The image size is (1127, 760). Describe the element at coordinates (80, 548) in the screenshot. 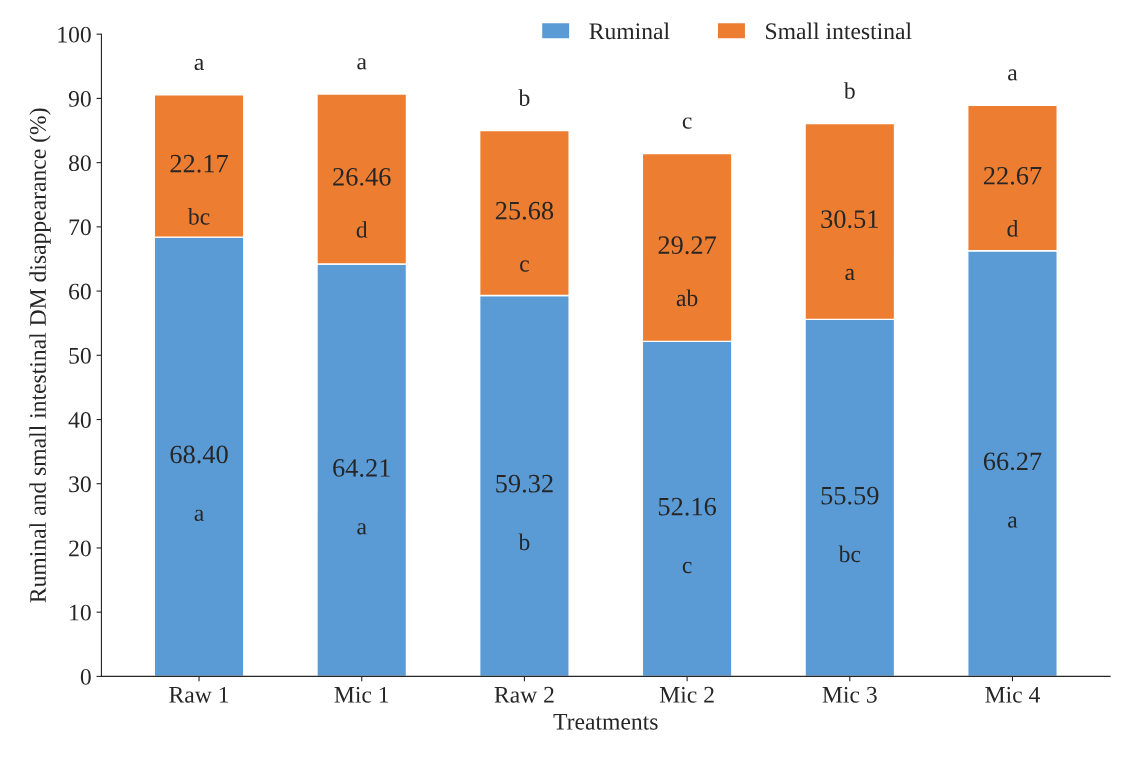

I see `y-tick-label: 20` at that location.